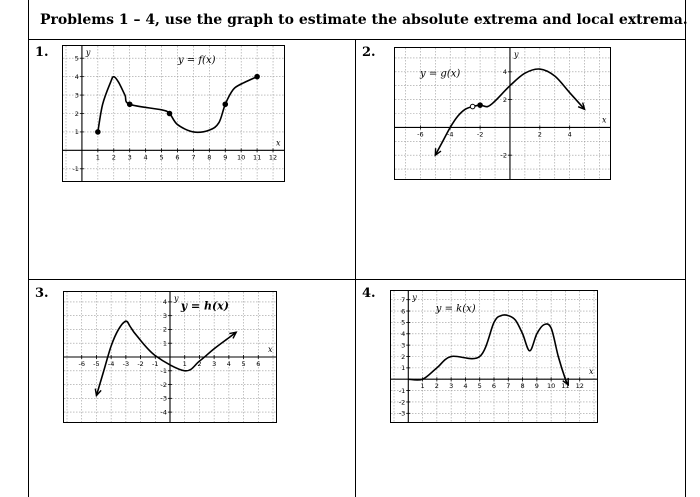  Describe the element at coordinates (357, 279) in the screenshot. I see `row-divider` at that location.